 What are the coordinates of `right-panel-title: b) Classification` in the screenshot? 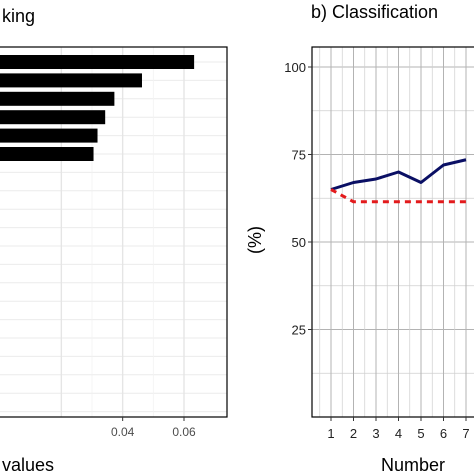 It's located at (374, 12).